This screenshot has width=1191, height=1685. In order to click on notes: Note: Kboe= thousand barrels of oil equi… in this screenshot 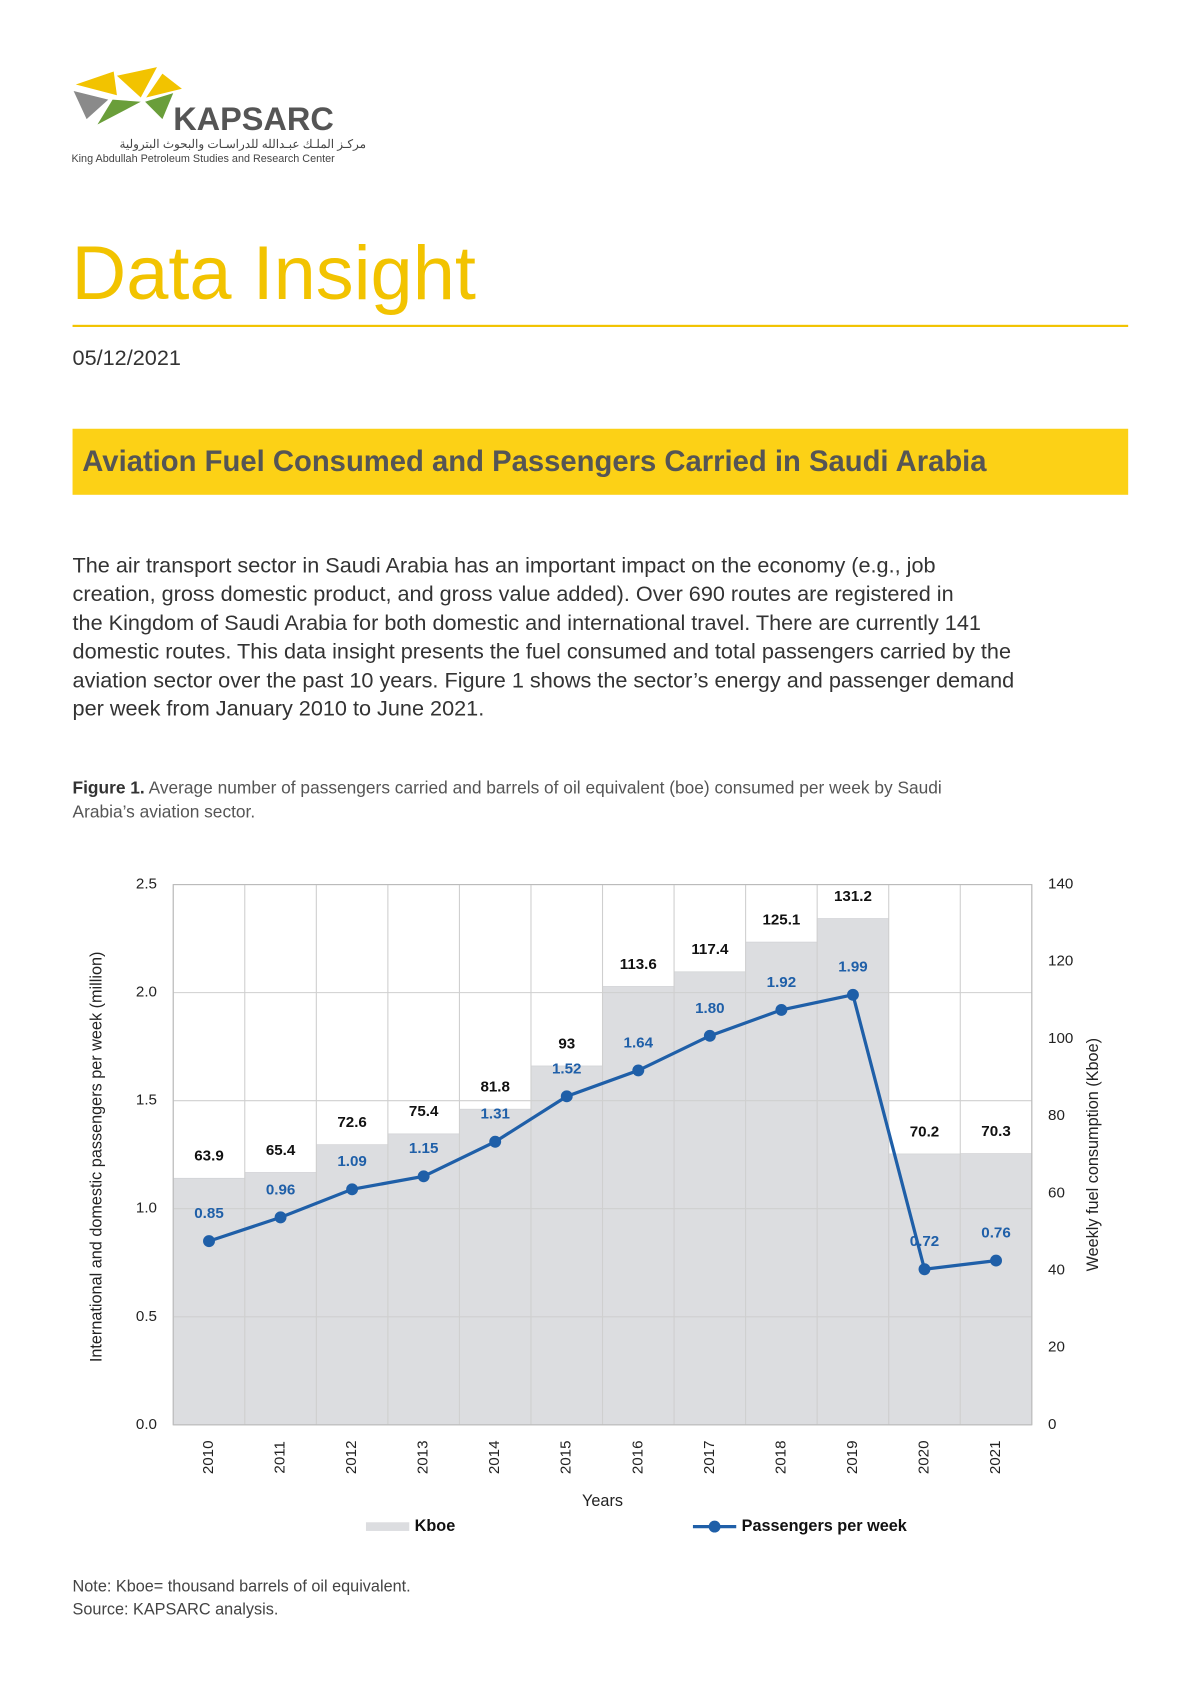, I will do `click(242, 1597)`.